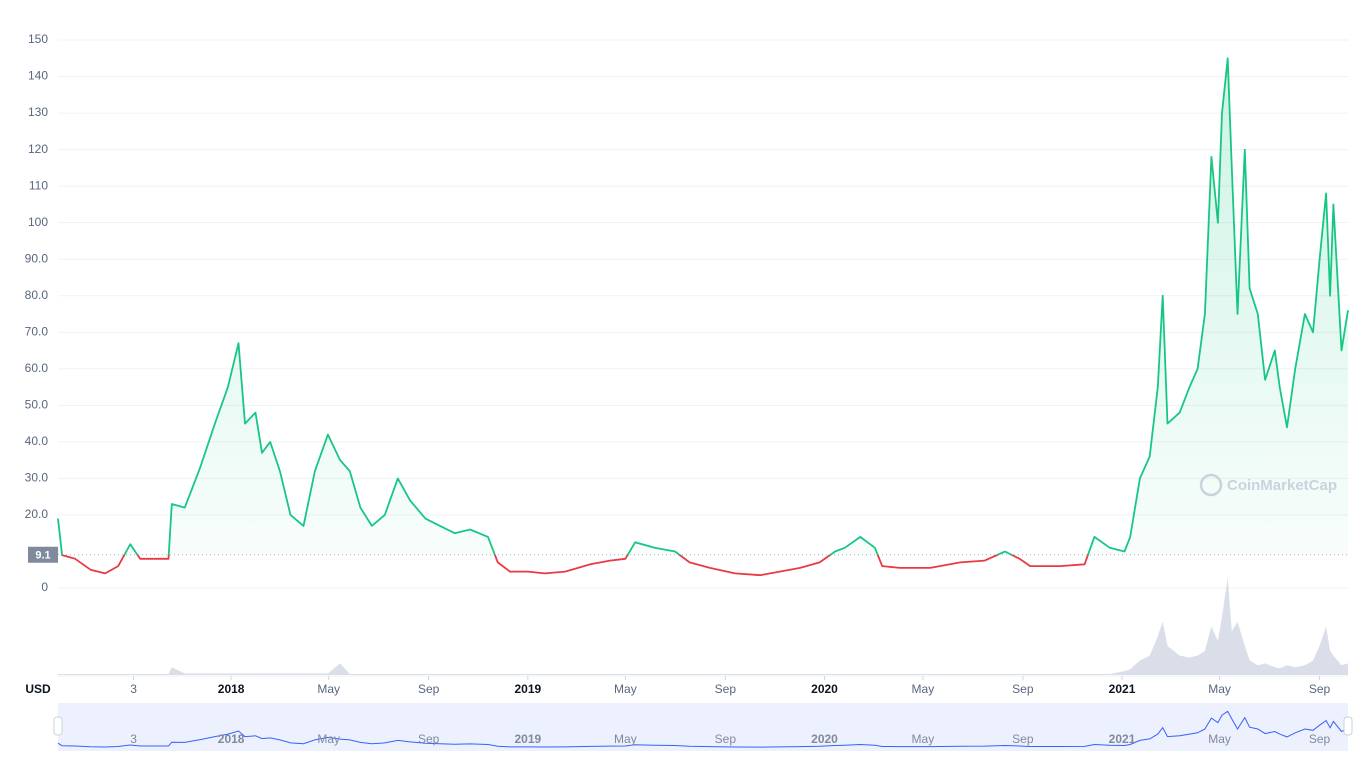 This screenshot has width=1366, height=768. I want to click on reference-label: 9.1, so click(42, 556).